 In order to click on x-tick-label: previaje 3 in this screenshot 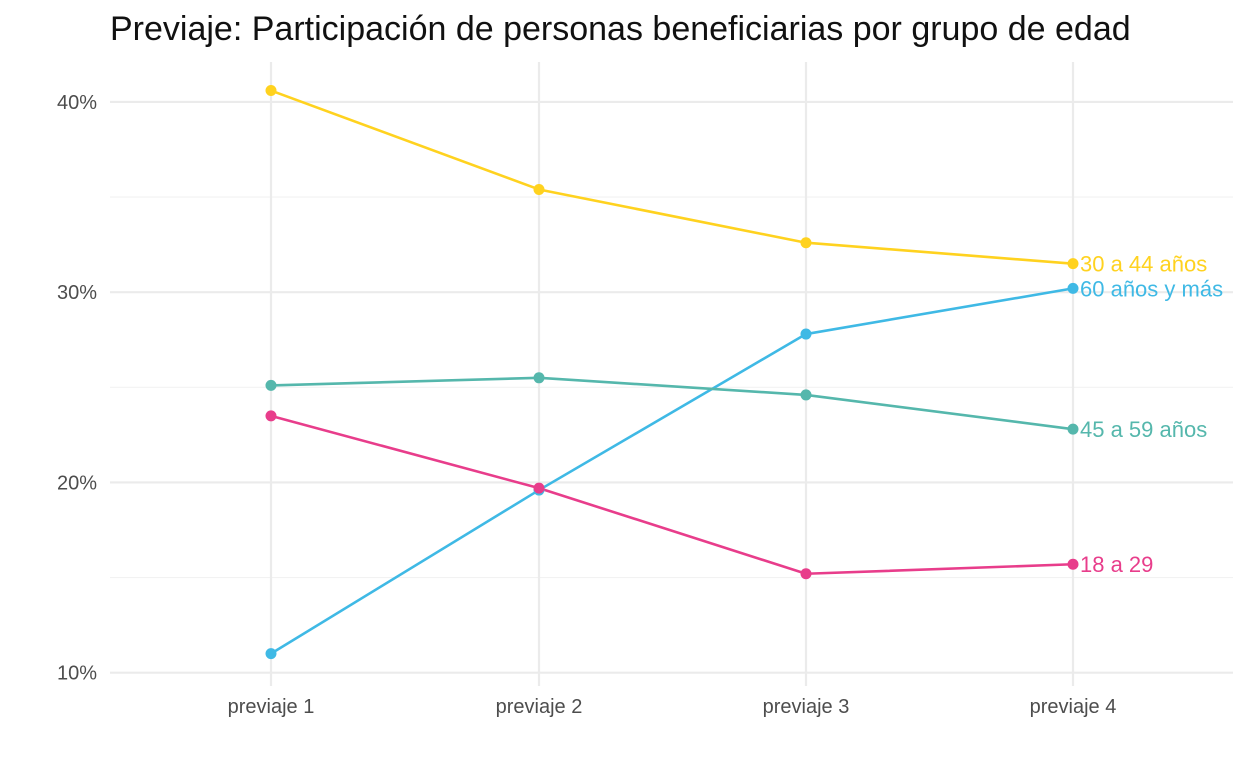, I will do `click(806, 707)`.